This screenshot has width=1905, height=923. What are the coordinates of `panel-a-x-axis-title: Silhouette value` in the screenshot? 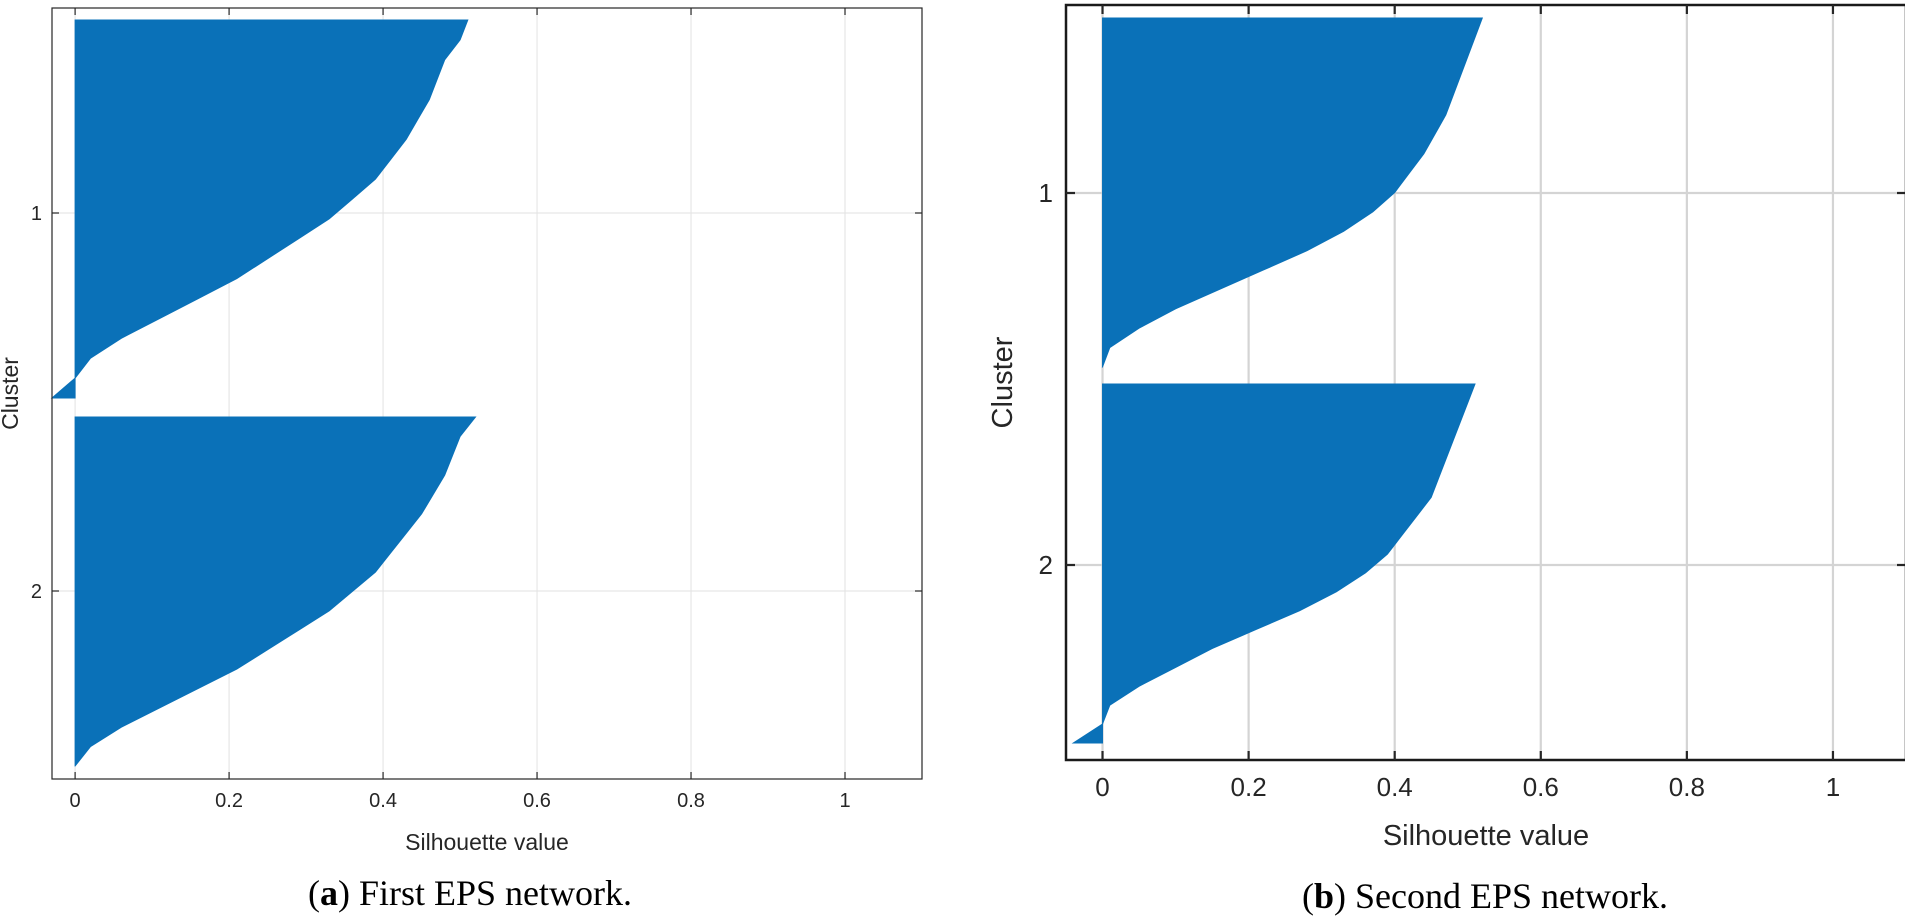 It's located at (487, 842).